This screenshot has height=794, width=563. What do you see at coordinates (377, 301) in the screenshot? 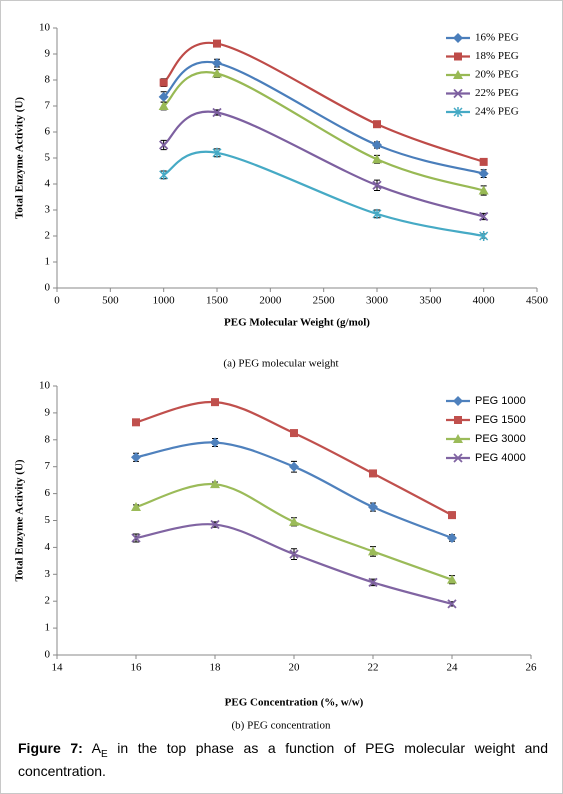
I see `x-tick-label: 3000` at bounding box center [377, 301].